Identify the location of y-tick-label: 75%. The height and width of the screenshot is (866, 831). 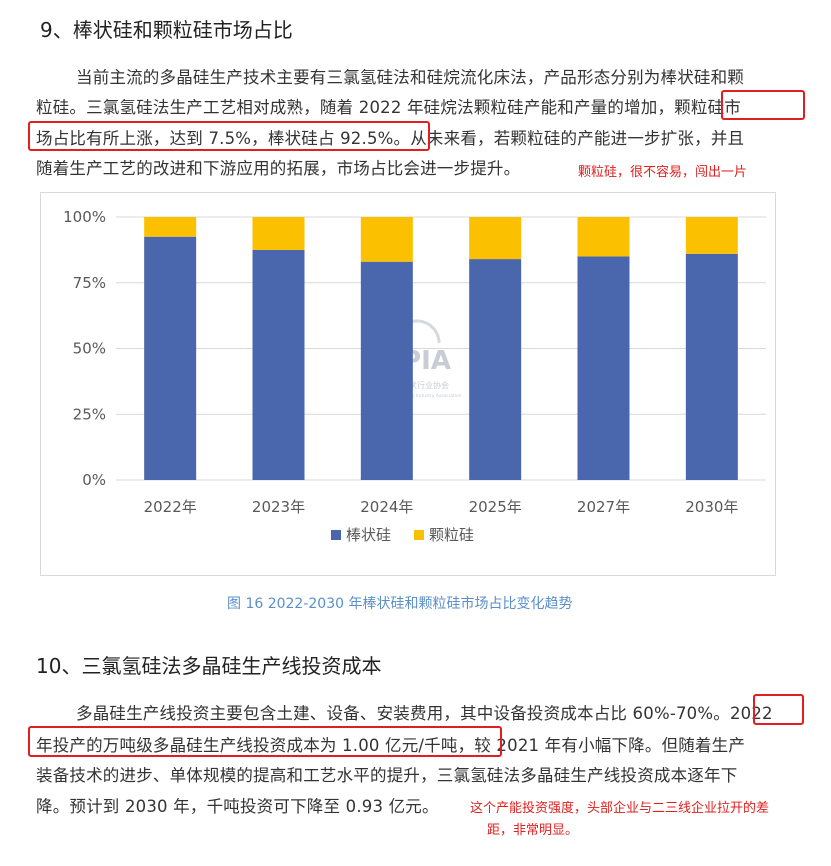
(89, 283).